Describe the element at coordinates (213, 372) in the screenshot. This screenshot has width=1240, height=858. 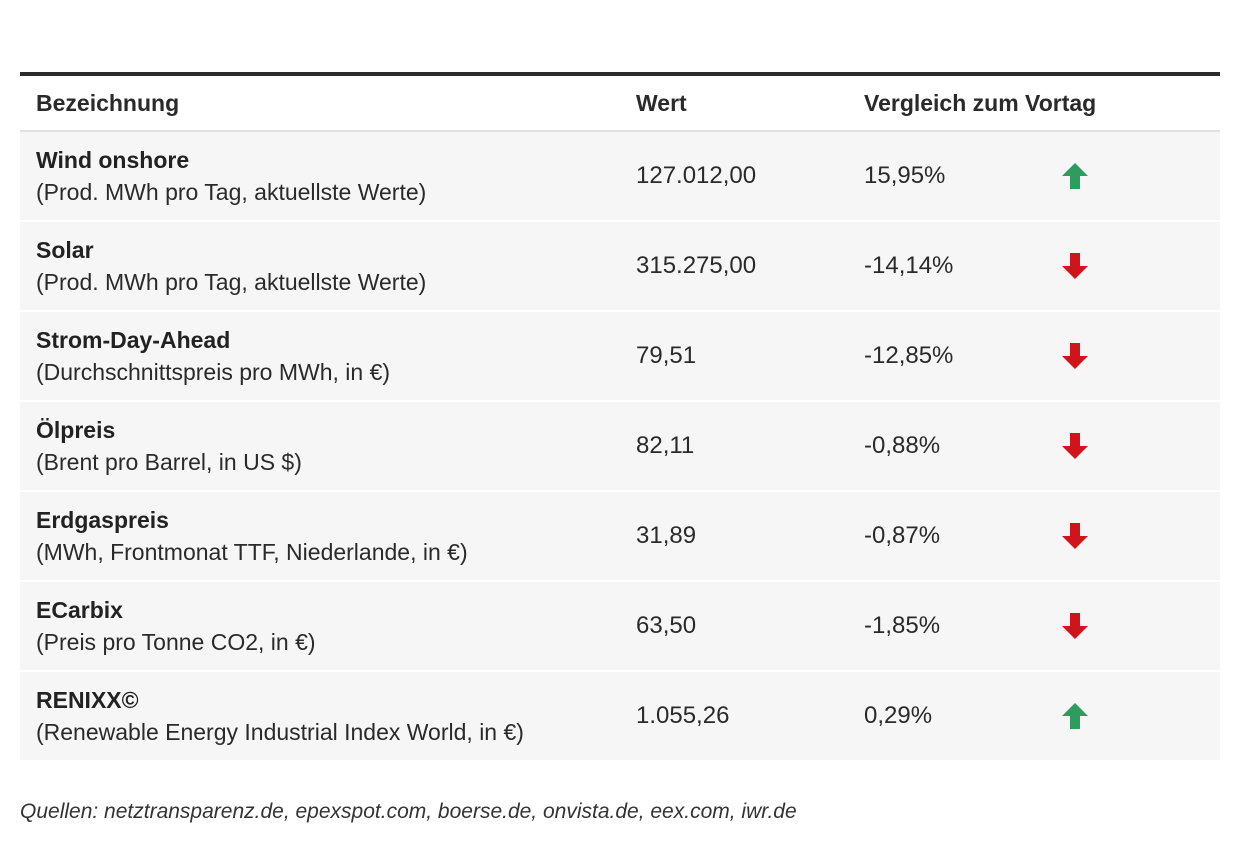
I see `item-description: (Durchschnittspreis pro MWh, in €)` at that location.